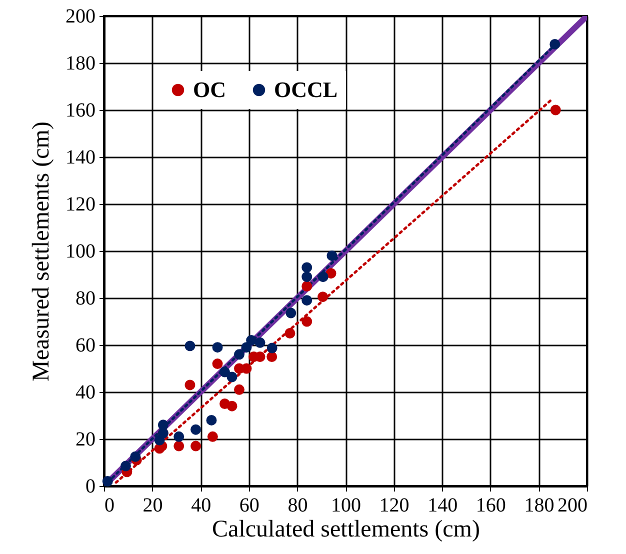  What do you see at coordinates (298, 505) in the screenshot?
I see `x-tick-label: 80` at bounding box center [298, 505].